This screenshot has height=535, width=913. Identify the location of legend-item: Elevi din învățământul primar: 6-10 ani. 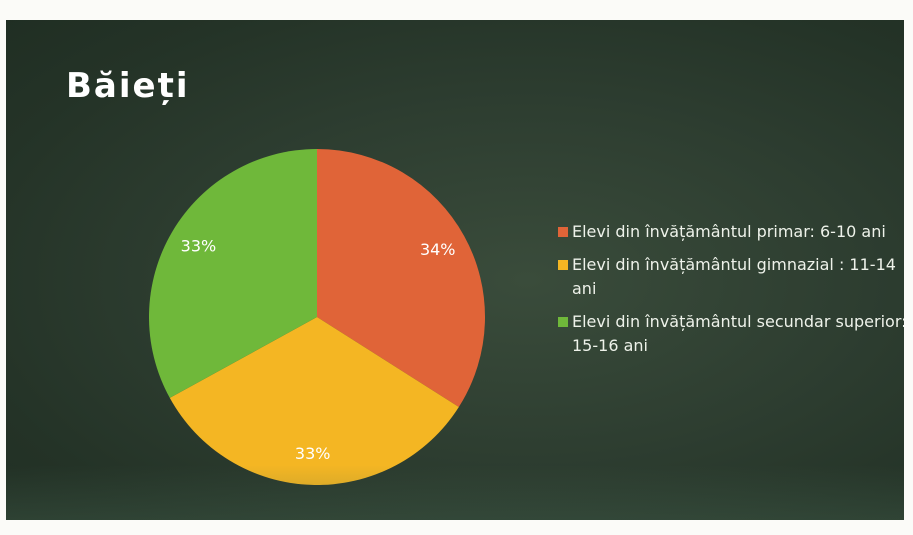
(731, 232).